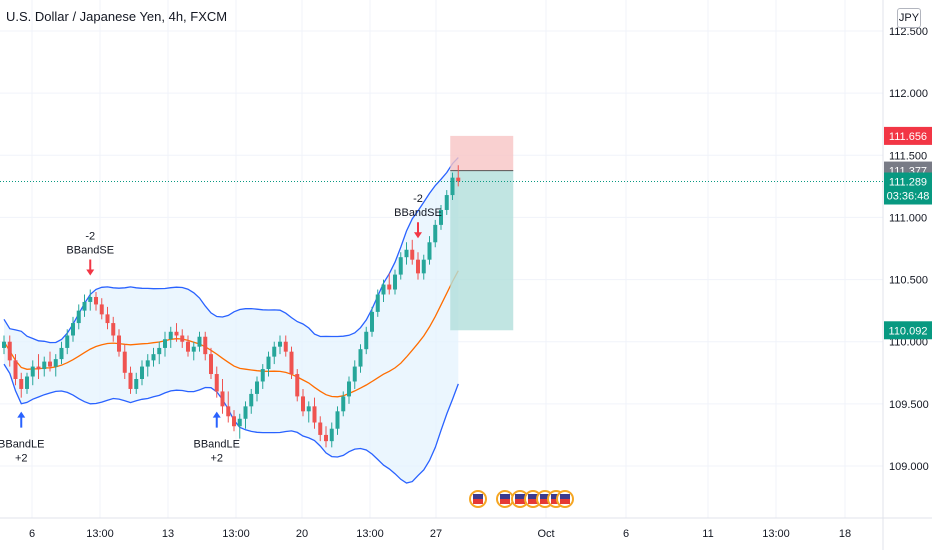 This screenshot has height=555, width=932. What do you see at coordinates (90, 267) in the screenshot?
I see `short-arrow-icon` at bounding box center [90, 267].